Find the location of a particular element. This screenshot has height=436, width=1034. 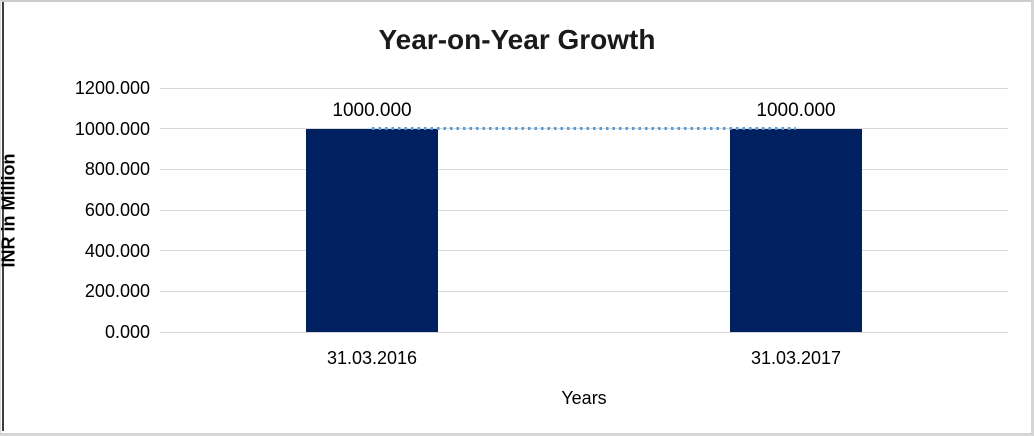

frame-edge-left is located at coordinates (3, 216).